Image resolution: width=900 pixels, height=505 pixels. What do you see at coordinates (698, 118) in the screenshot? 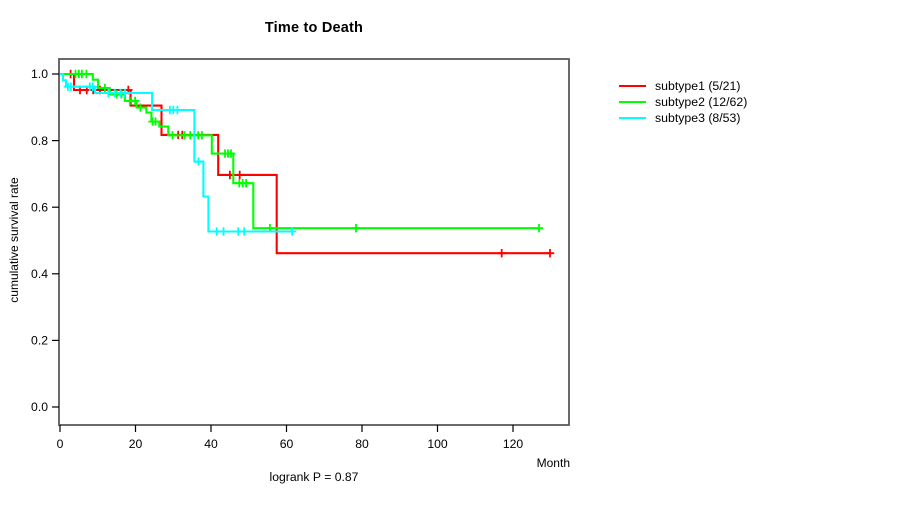
I see `legend-label-subtype3: subtype3 (8/53)` at bounding box center [698, 118].